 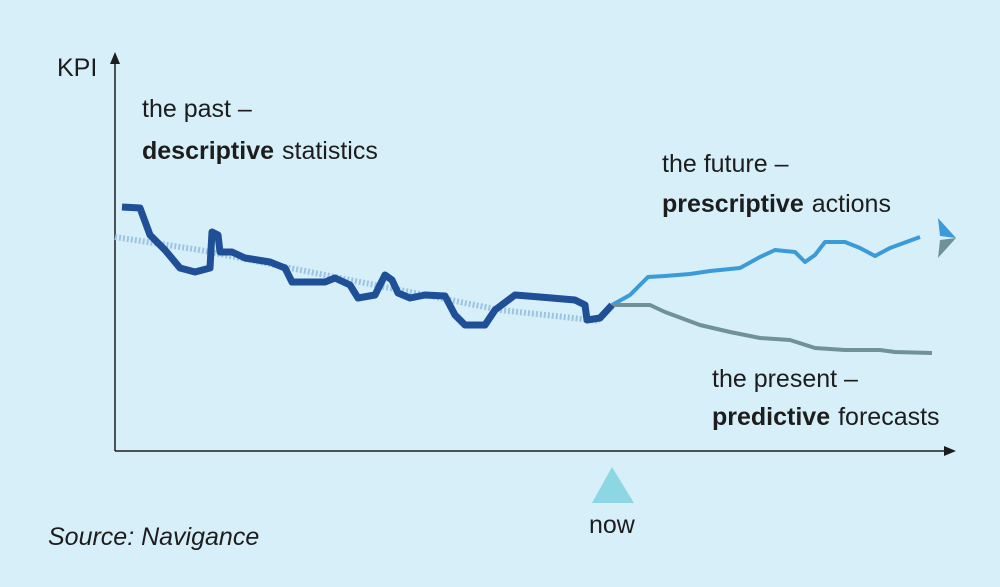 I want to click on x-axis-arrow, so click(x=950, y=451).